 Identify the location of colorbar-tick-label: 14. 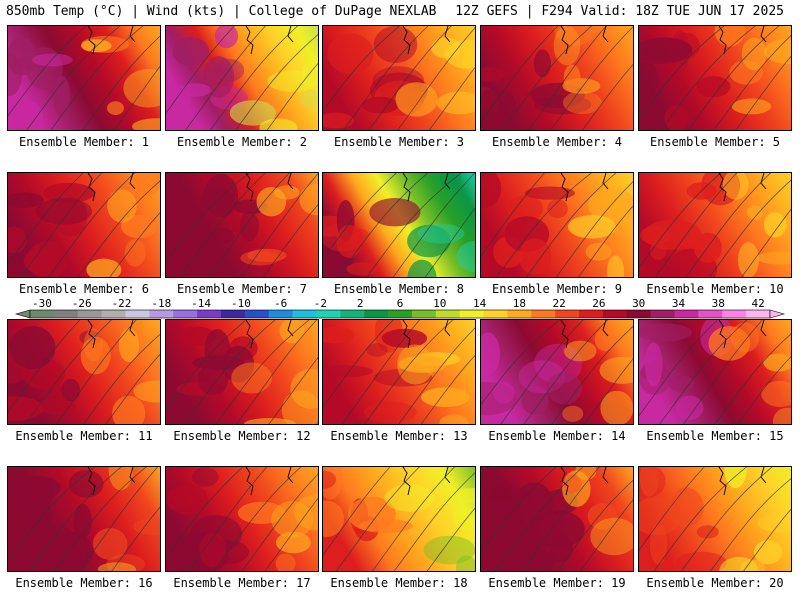
(480, 303).